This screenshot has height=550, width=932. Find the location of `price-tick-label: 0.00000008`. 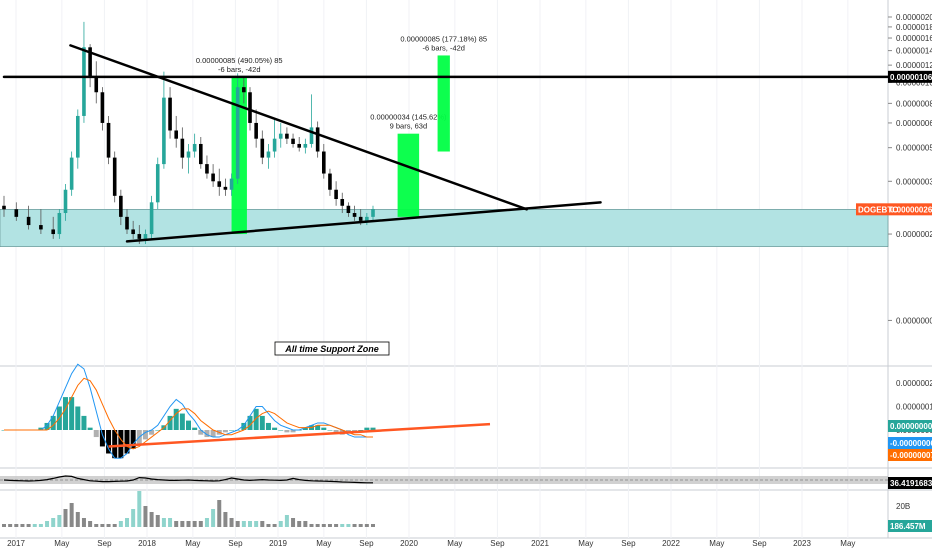

price-tick-label: 0.00000008 is located at coordinates (914, 320).